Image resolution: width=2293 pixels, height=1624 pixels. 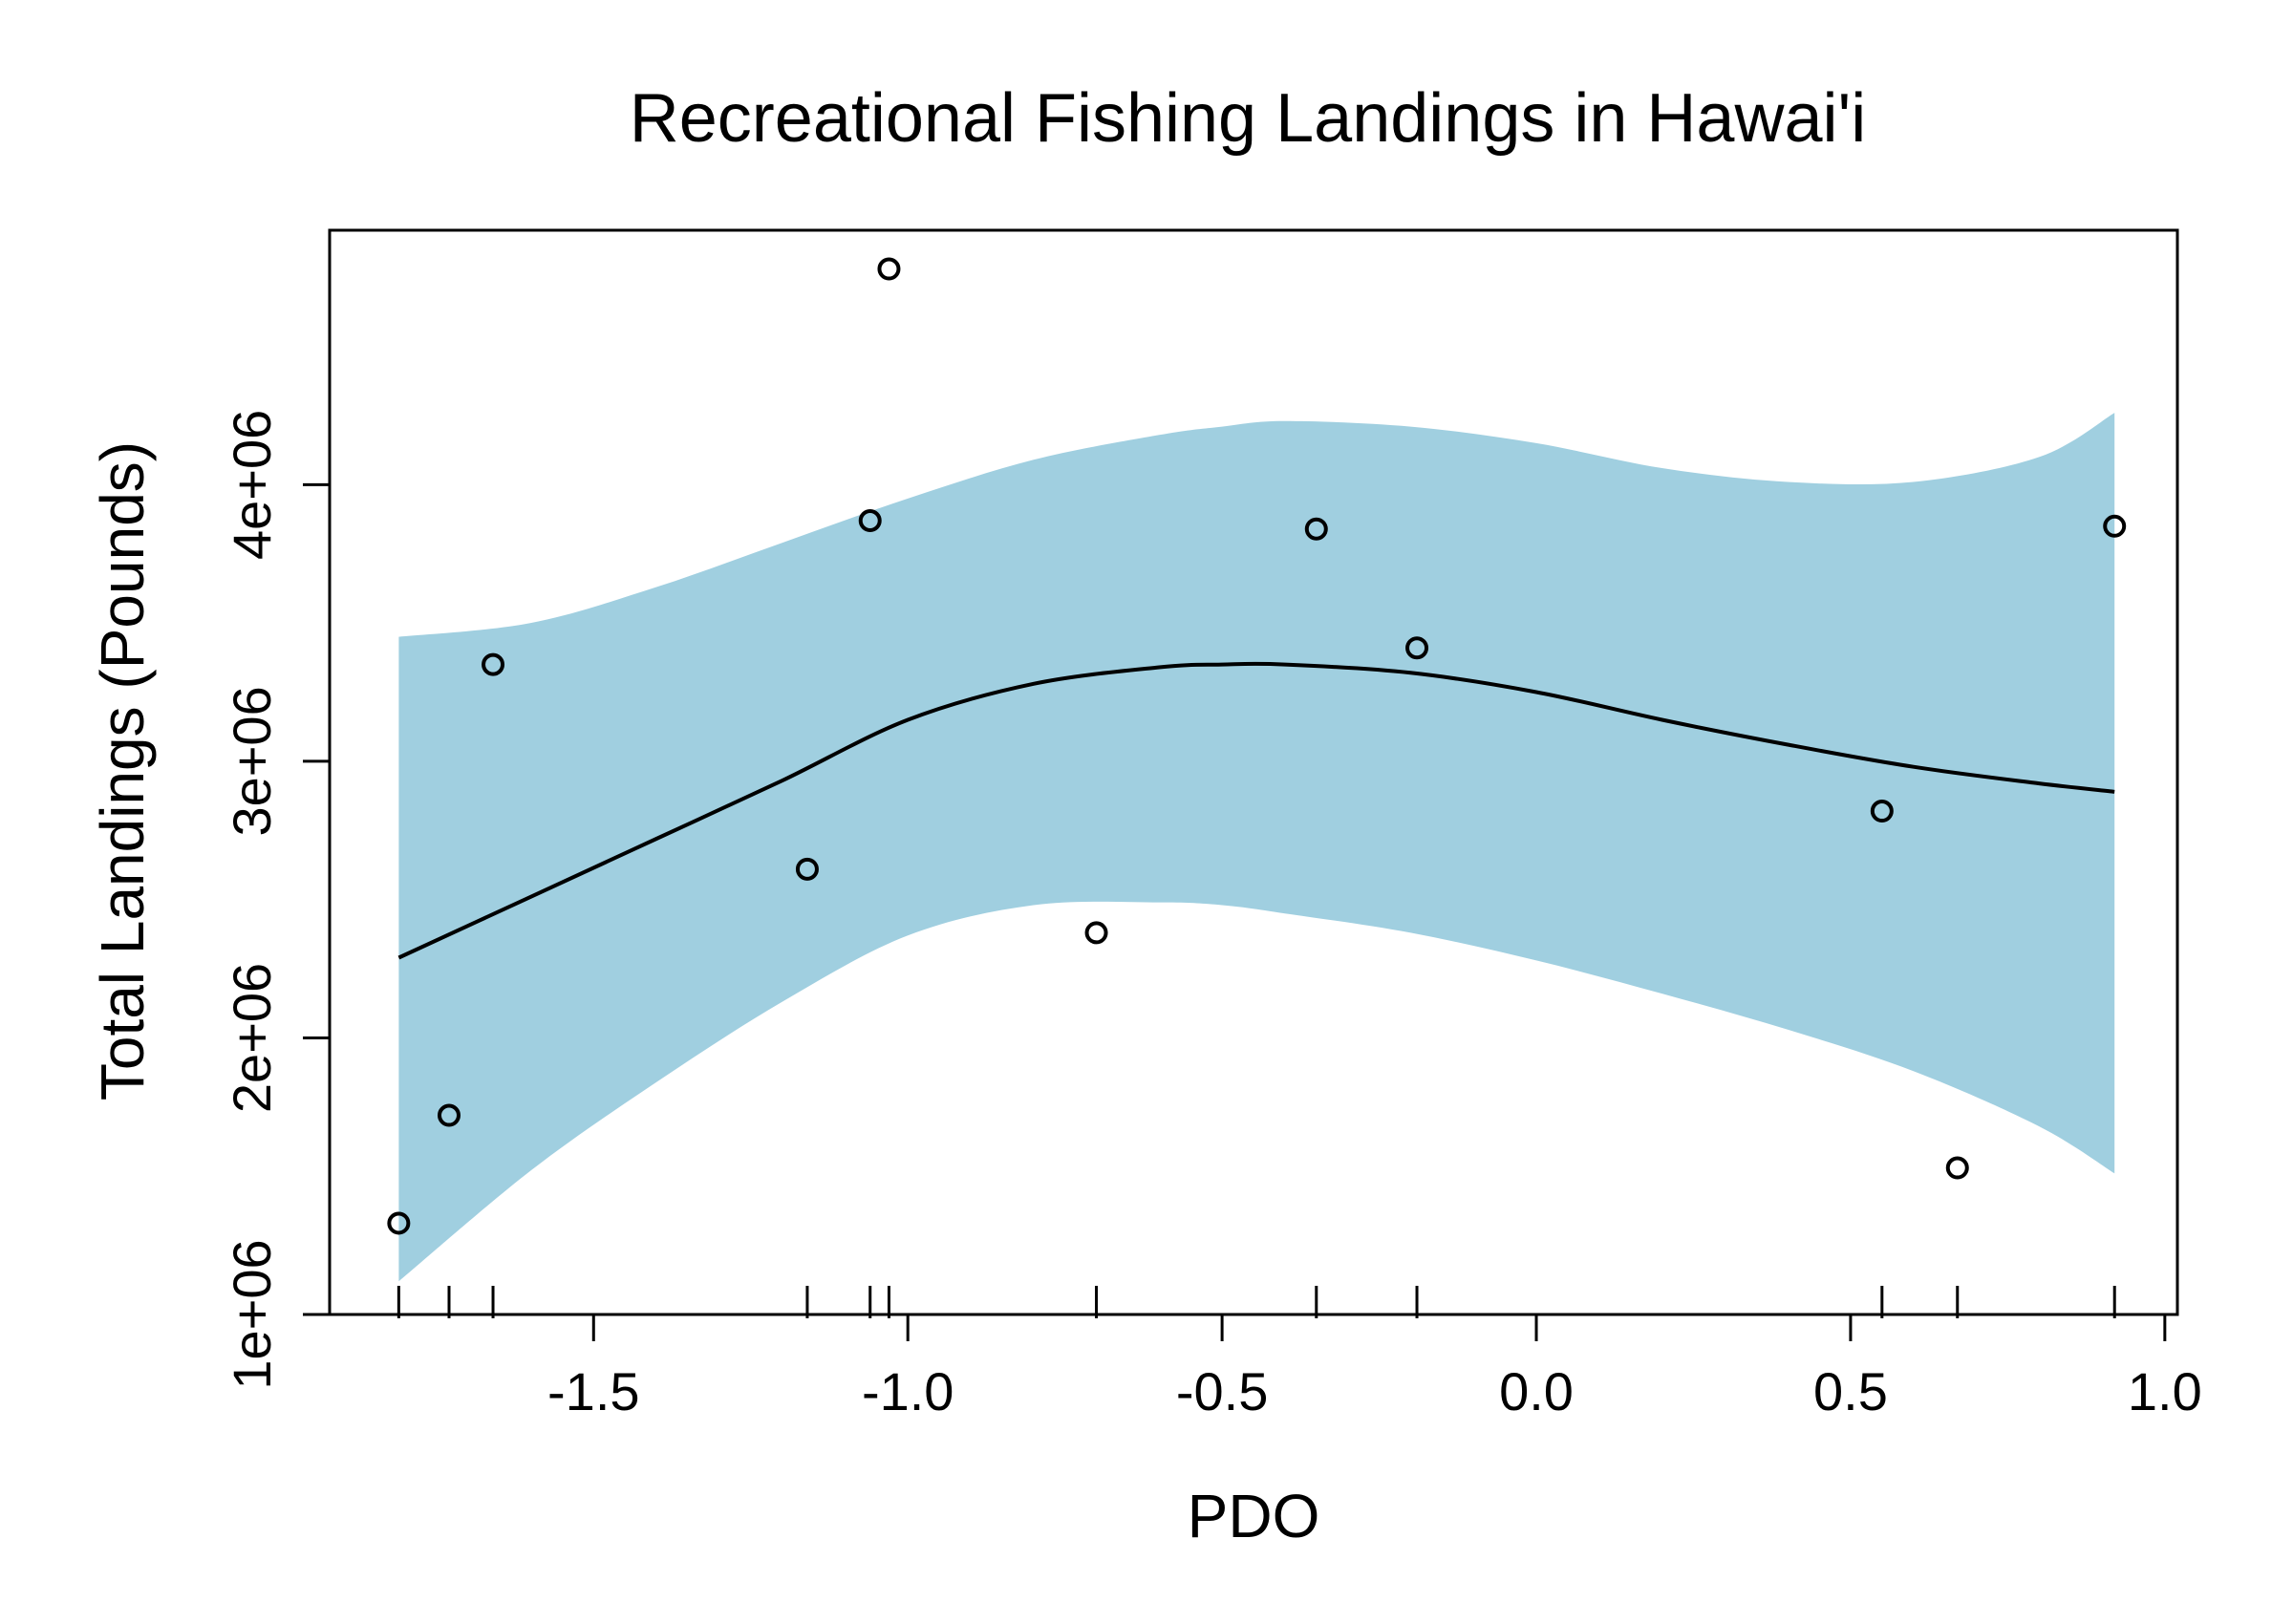 I want to click on chart-title: Recreational Fishing Landings in Hawai'i, so click(x=1248, y=119).